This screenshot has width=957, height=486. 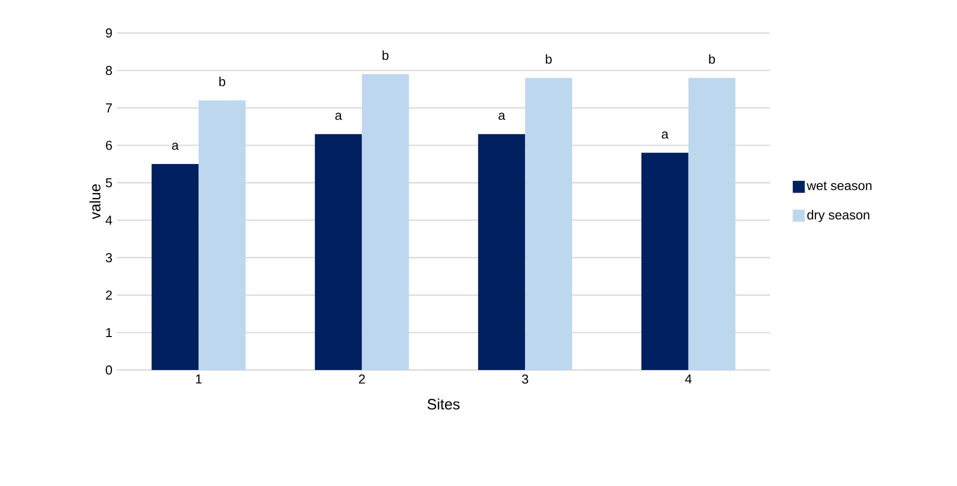 I want to click on y-tick-label: 1, so click(x=109, y=332).